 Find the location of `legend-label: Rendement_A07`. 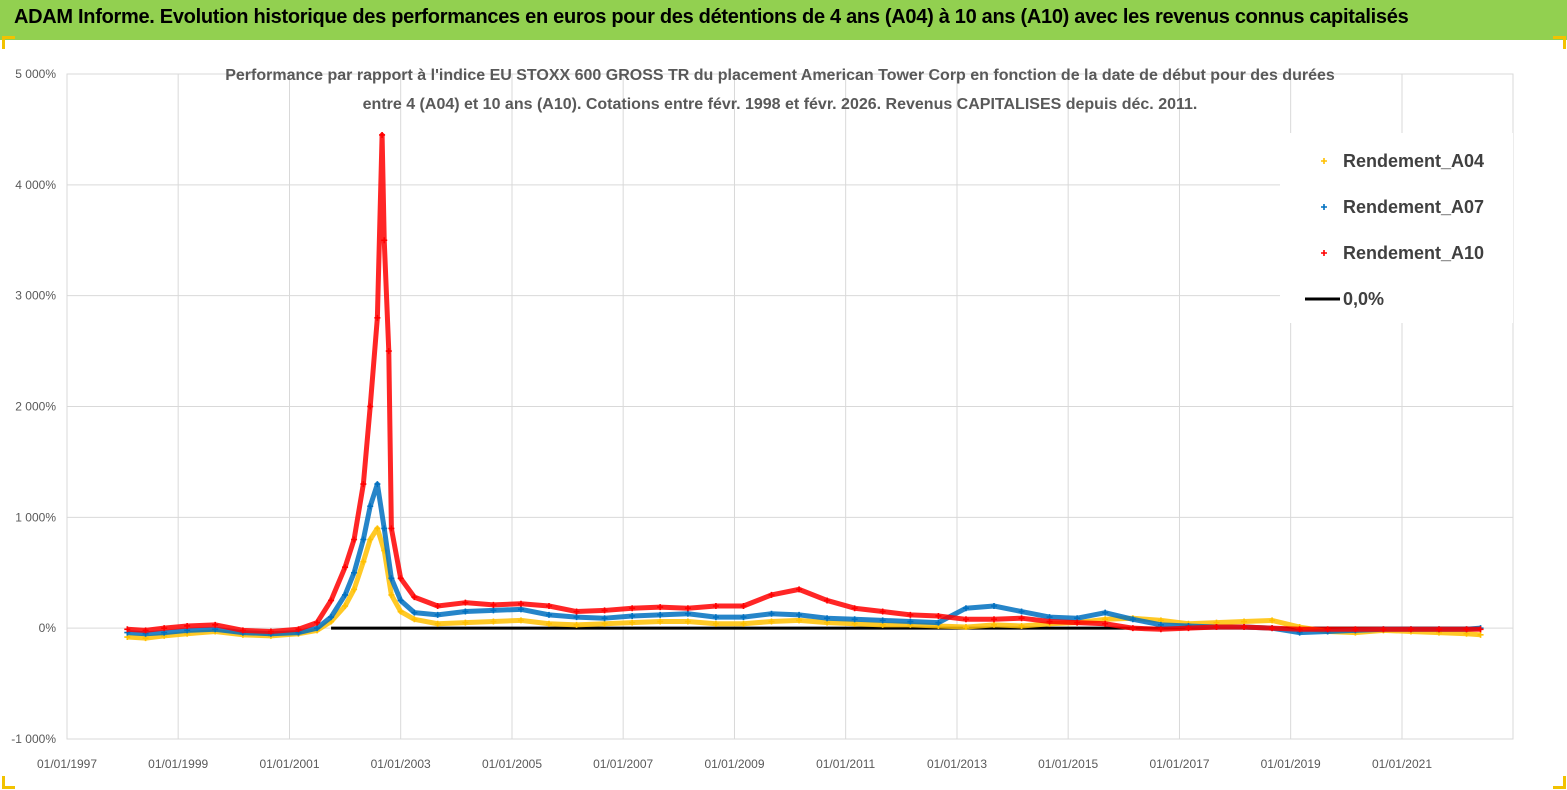

legend-label: Rendement_A07 is located at coordinates (1413, 207).